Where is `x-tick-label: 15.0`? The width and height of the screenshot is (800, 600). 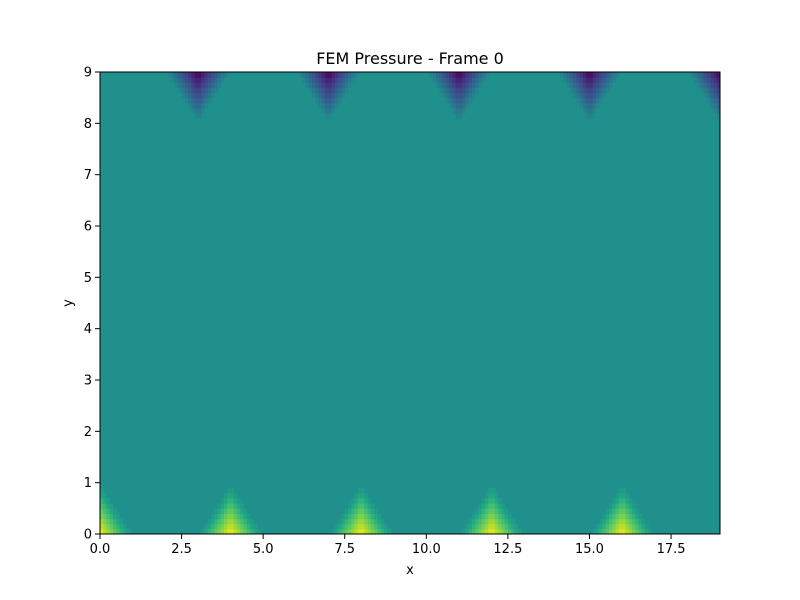 x-tick-label: 15.0 is located at coordinates (589, 549).